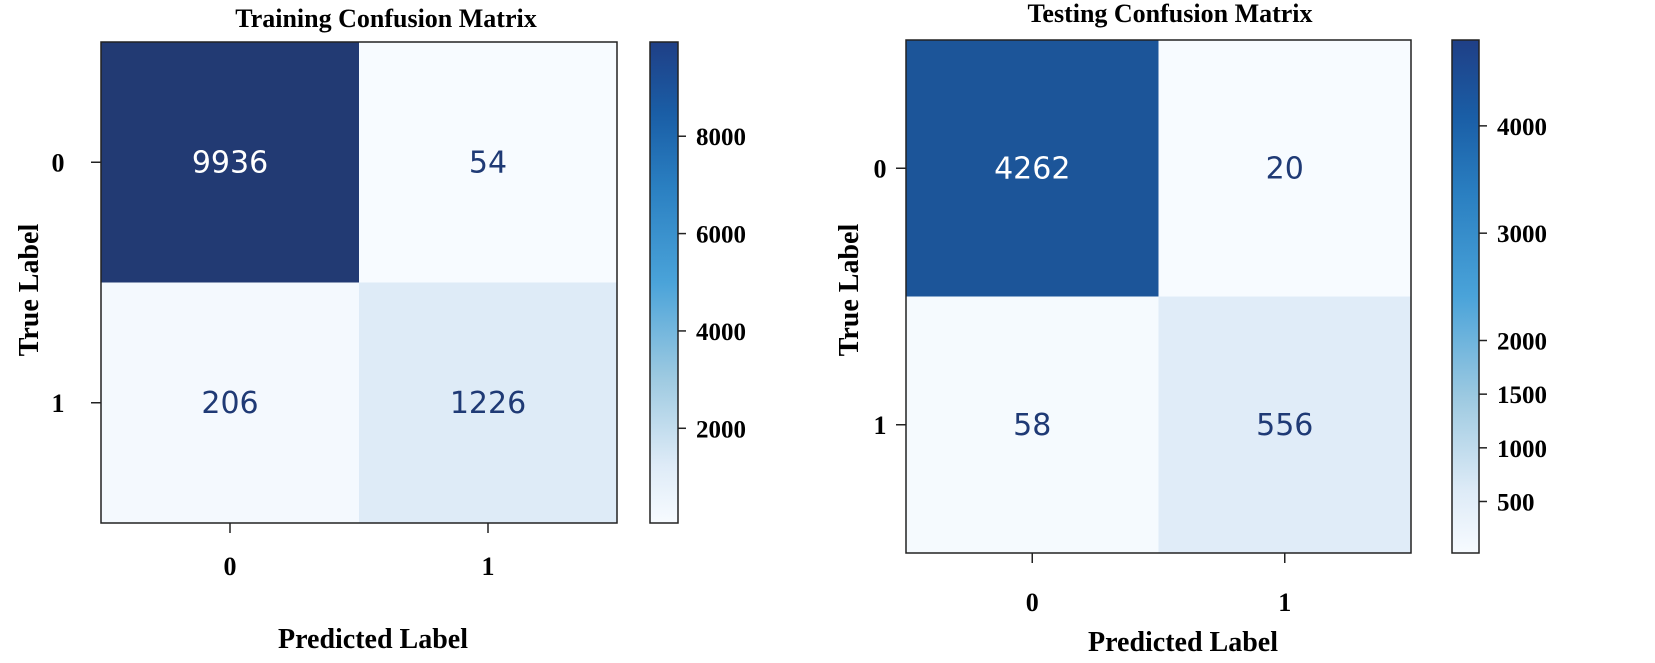  What do you see at coordinates (1516, 502) in the screenshot?
I see `colorbar-tick-label: 500` at bounding box center [1516, 502].